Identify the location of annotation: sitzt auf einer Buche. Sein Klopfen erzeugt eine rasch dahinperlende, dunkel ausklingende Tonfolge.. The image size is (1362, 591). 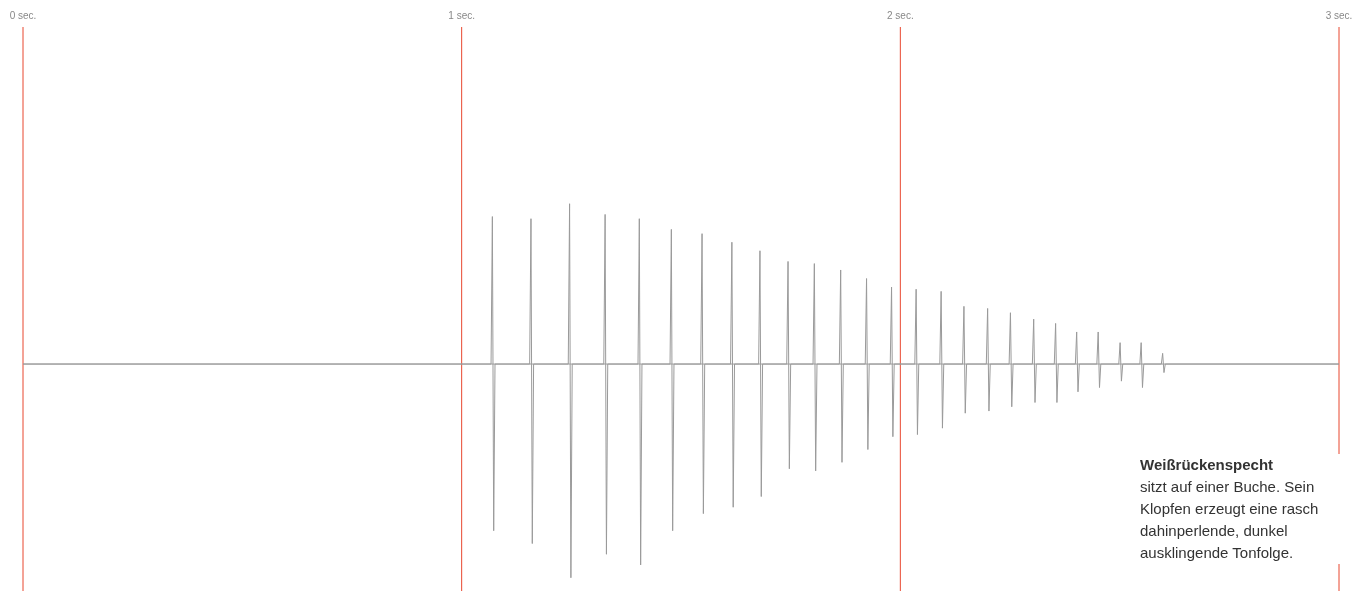
(1229, 519).